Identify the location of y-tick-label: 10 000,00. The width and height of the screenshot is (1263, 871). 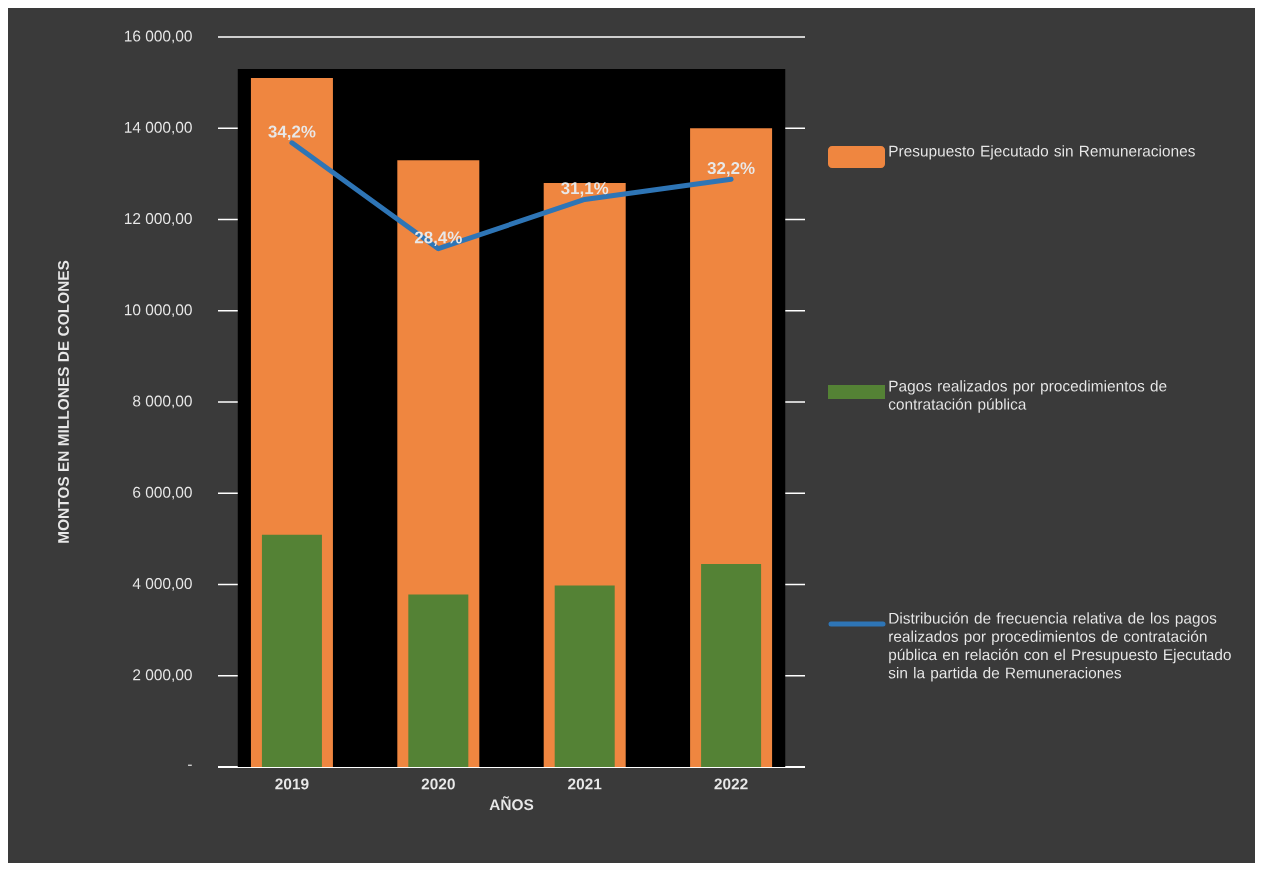
(158, 311).